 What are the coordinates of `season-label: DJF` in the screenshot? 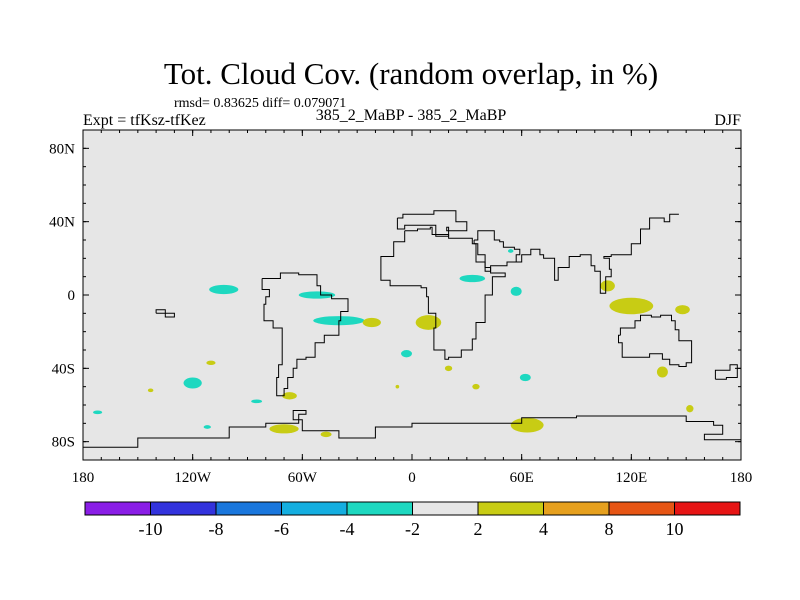 It's located at (727, 120).